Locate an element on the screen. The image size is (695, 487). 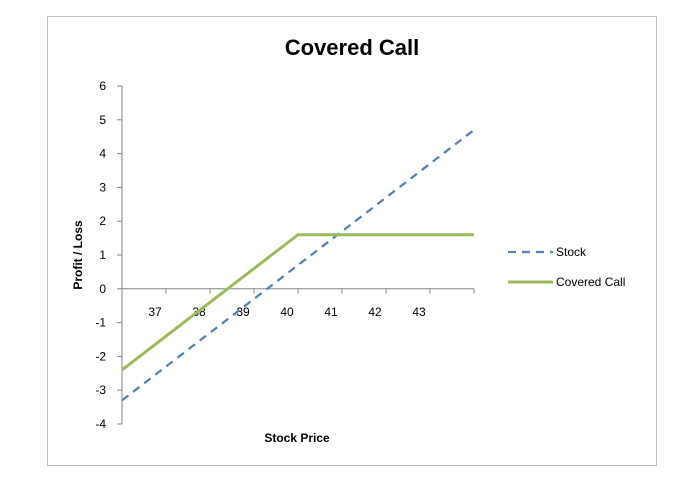
x-axis: 37 38 39 40 41 42 43 is located at coordinates (298, 303).